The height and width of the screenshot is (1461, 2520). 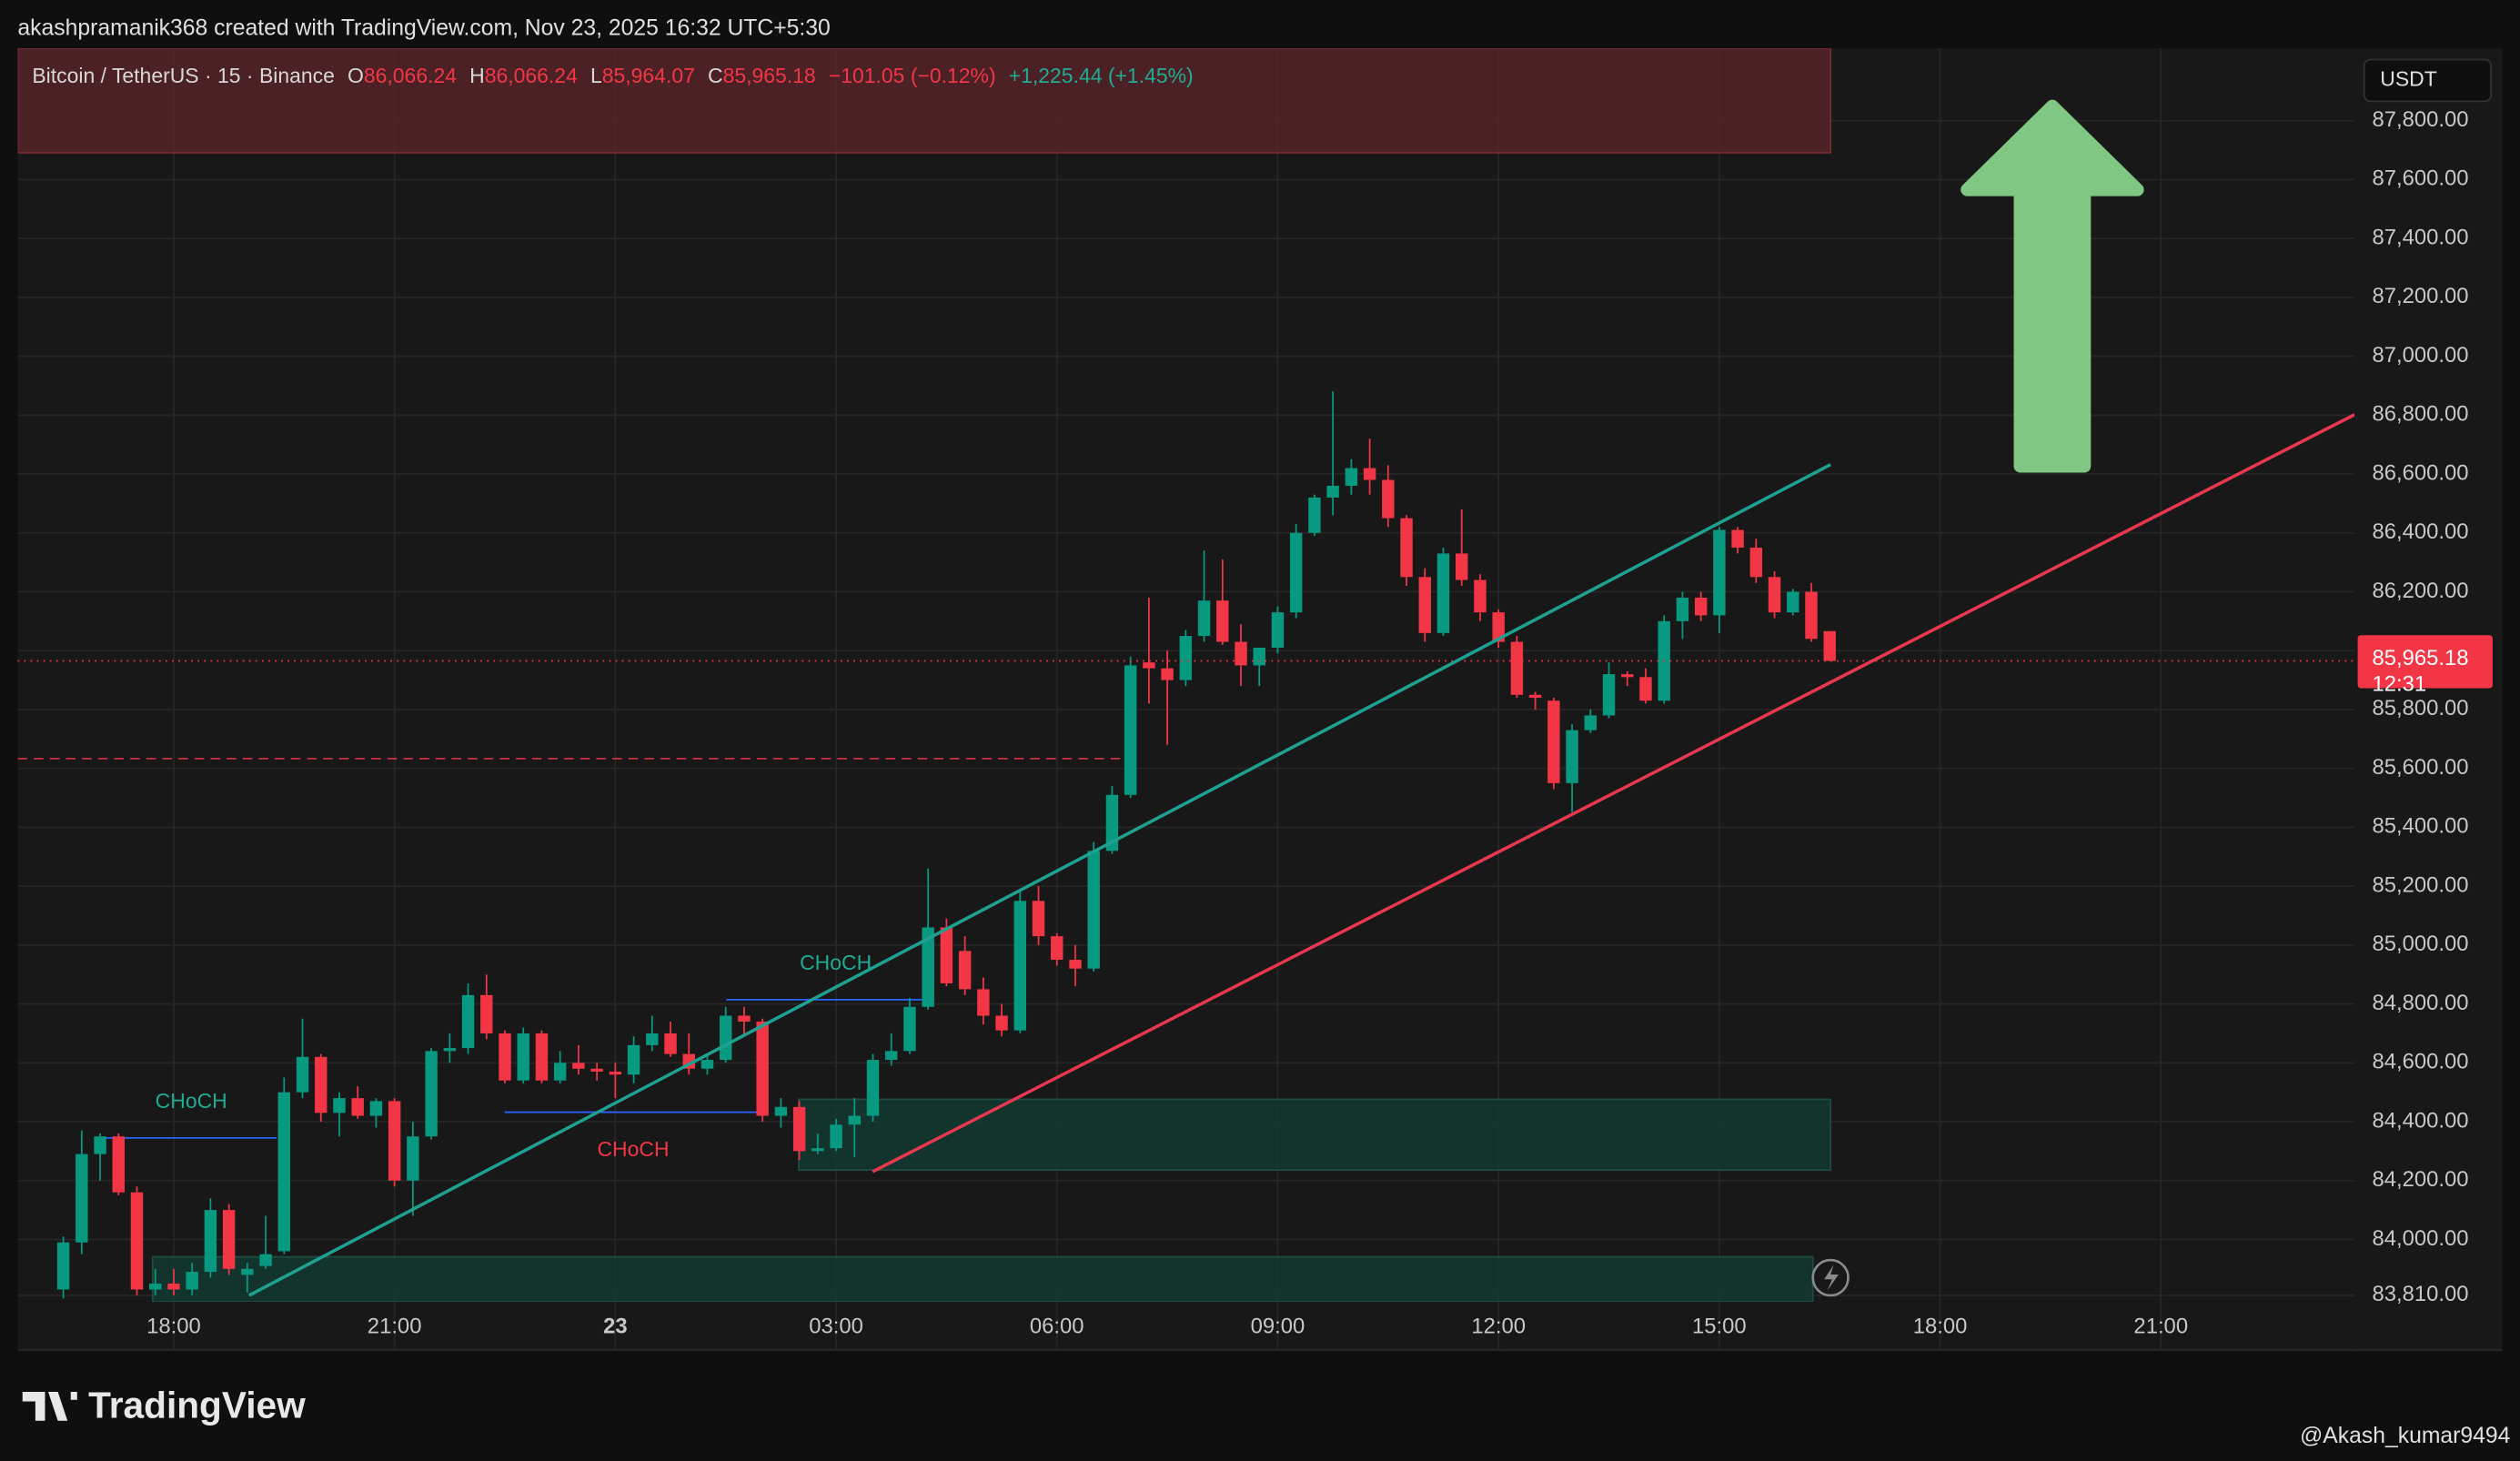 I want to click on currency-box, so click(x=2428, y=80).